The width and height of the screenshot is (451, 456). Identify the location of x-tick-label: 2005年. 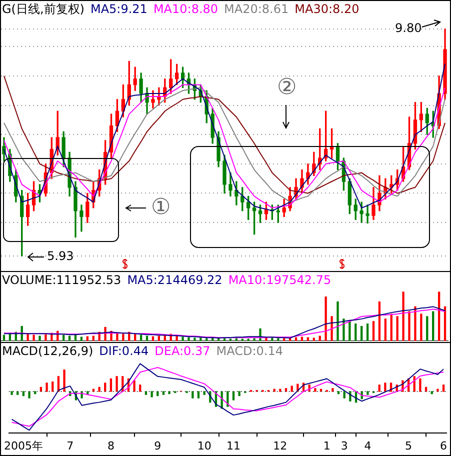
(23, 445).